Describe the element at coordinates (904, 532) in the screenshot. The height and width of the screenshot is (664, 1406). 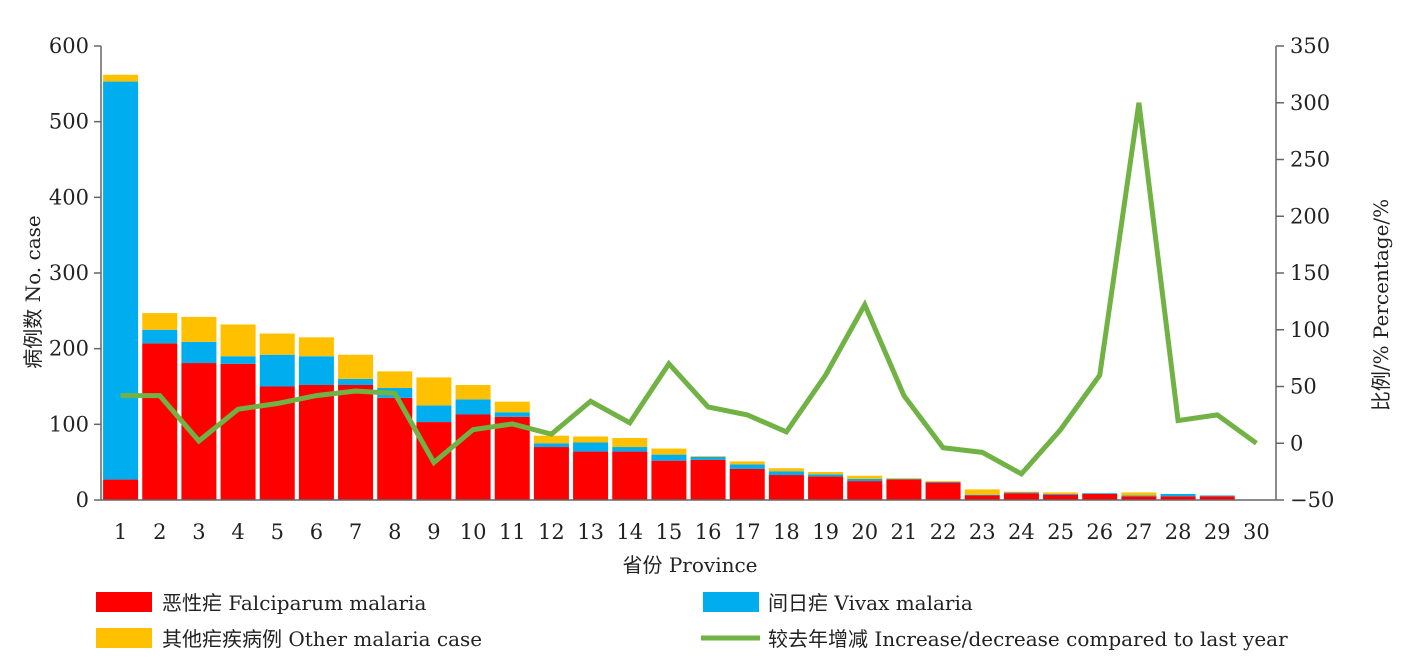
I see `x-tick-label: 21` at that location.